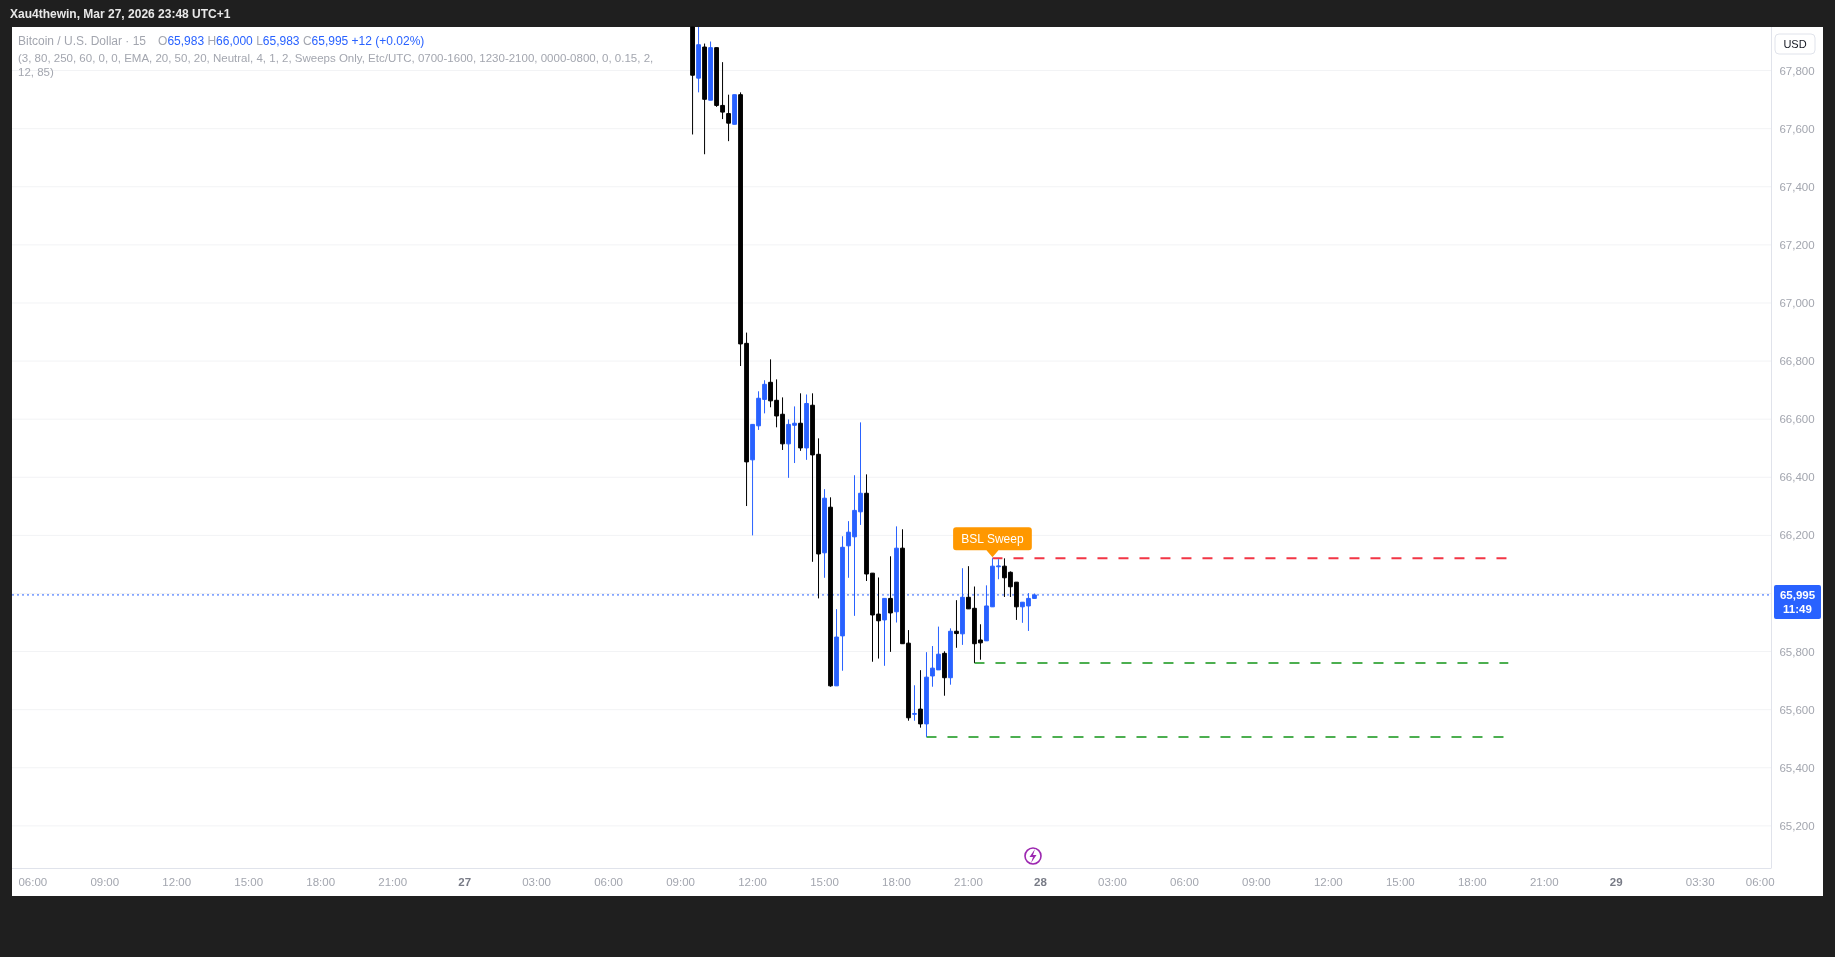 The width and height of the screenshot is (1835, 957). What do you see at coordinates (1797, 361) in the screenshot?
I see `y-tick-label: 66,800` at bounding box center [1797, 361].